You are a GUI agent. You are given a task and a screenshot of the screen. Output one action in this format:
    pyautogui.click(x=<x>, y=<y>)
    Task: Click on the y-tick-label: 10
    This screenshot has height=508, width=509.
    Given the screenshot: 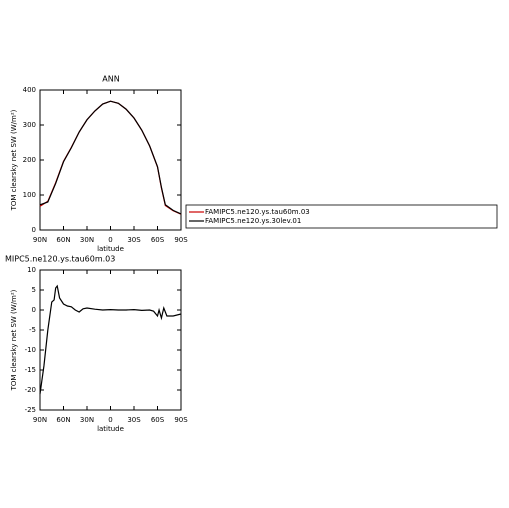 What is the action you would take?
    pyautogui.click(x=31, y=270)
    